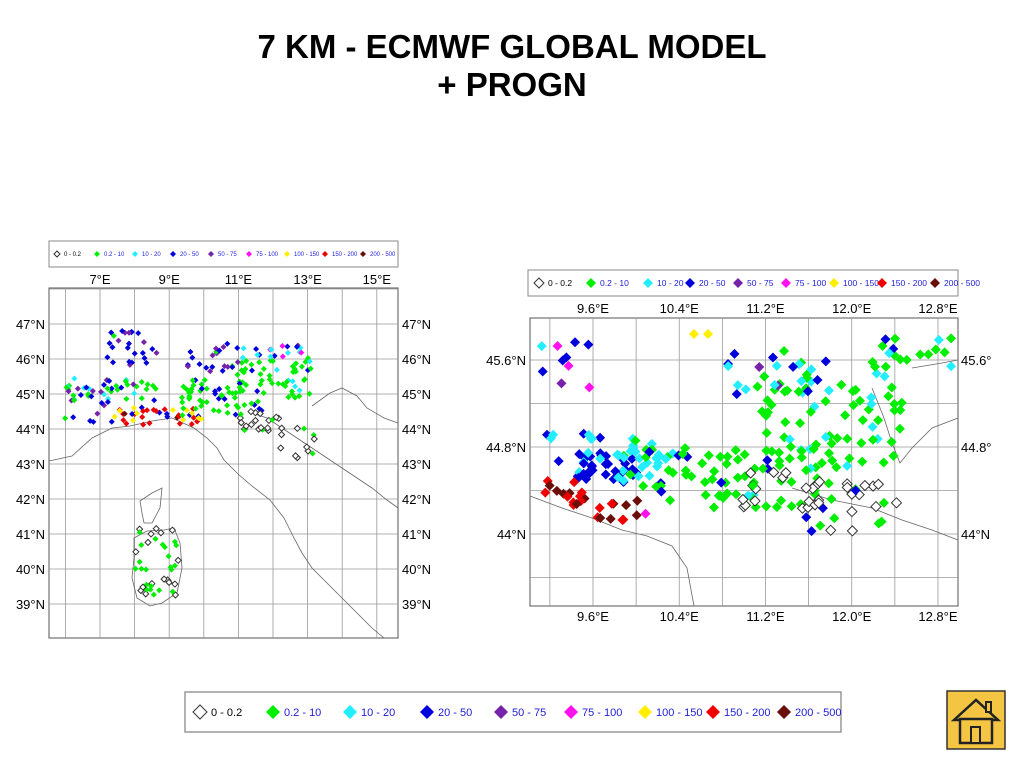 The height and width of the screenshot is (768, 1024). What do you see at coordinates (852, 616) in the screenshot?
I see `lon-tick-label: 12.0°E` at bounding box center [852, 616].